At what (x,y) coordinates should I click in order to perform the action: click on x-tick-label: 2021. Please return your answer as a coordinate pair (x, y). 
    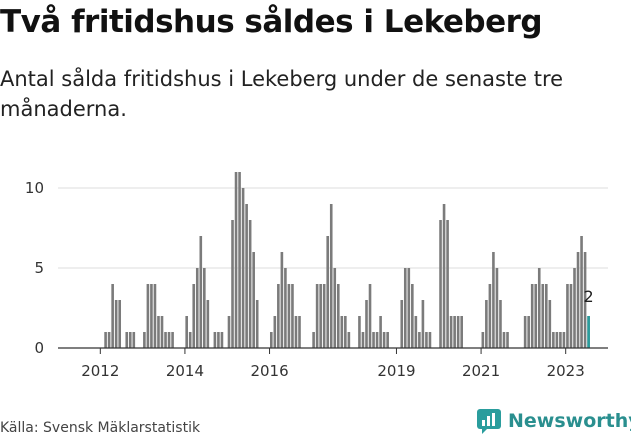
    Looking at the image, I should click on (481, 371).